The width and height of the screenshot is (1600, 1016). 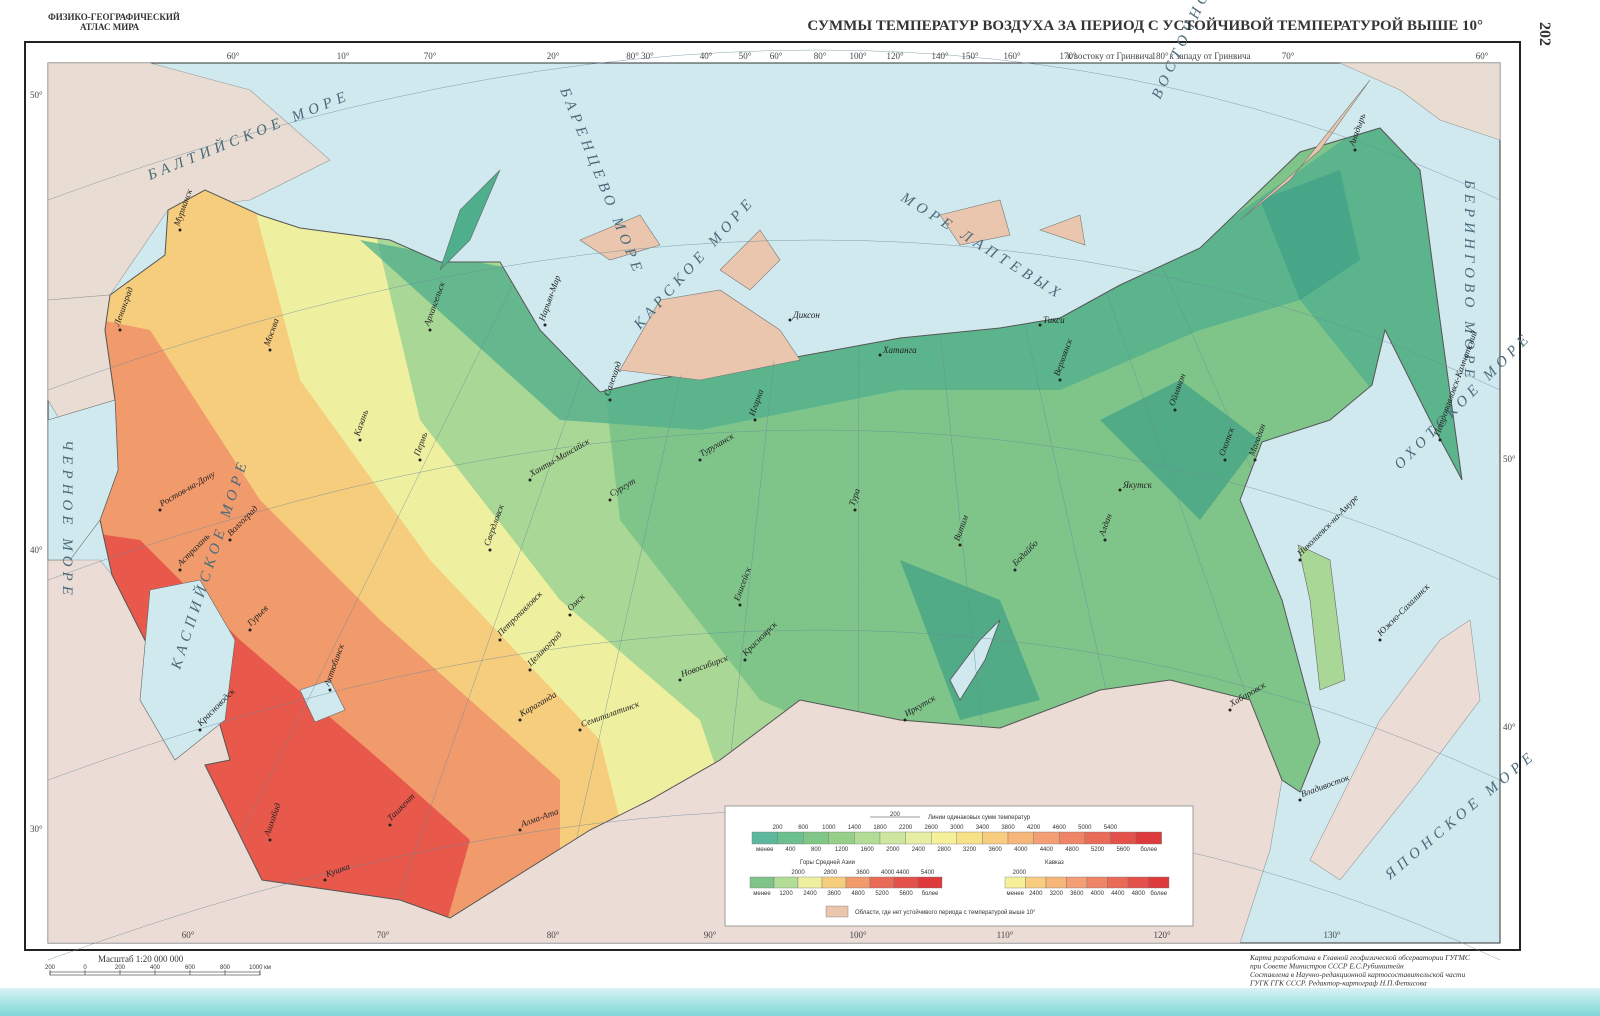 I want to click on legend-upper-label: 4000 4400, so click(x=895, y=873).